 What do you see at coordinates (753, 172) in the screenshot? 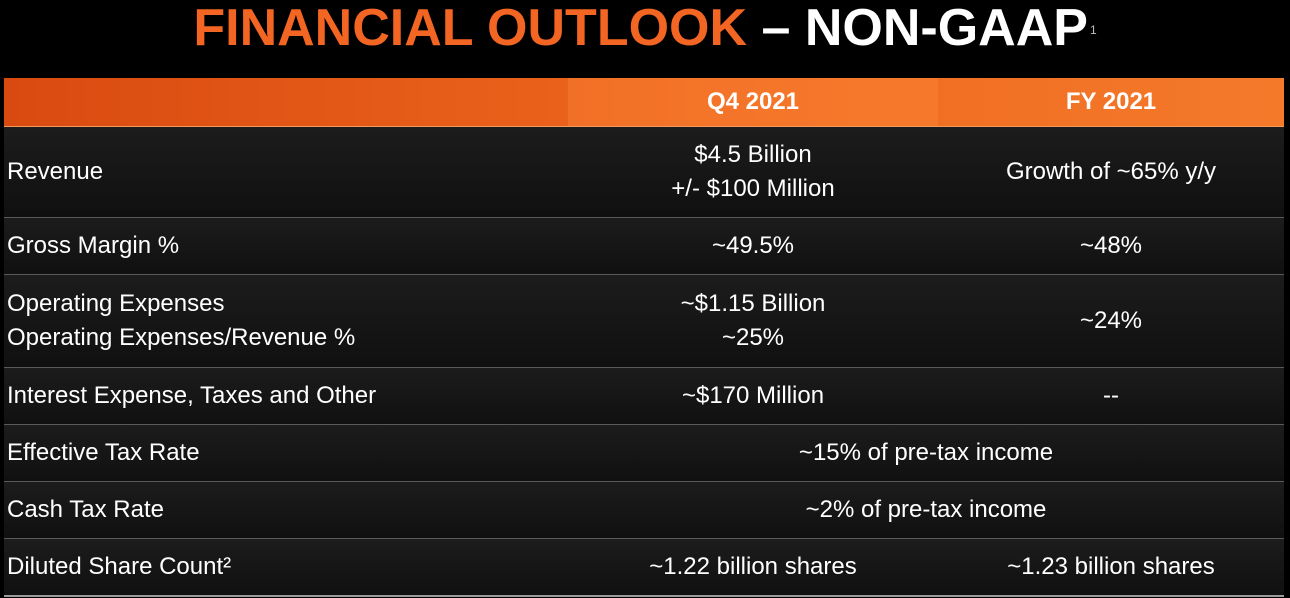
I see `q4-value: $4.5 Billion +/- $100 Million` at bounding box center [753, 172].